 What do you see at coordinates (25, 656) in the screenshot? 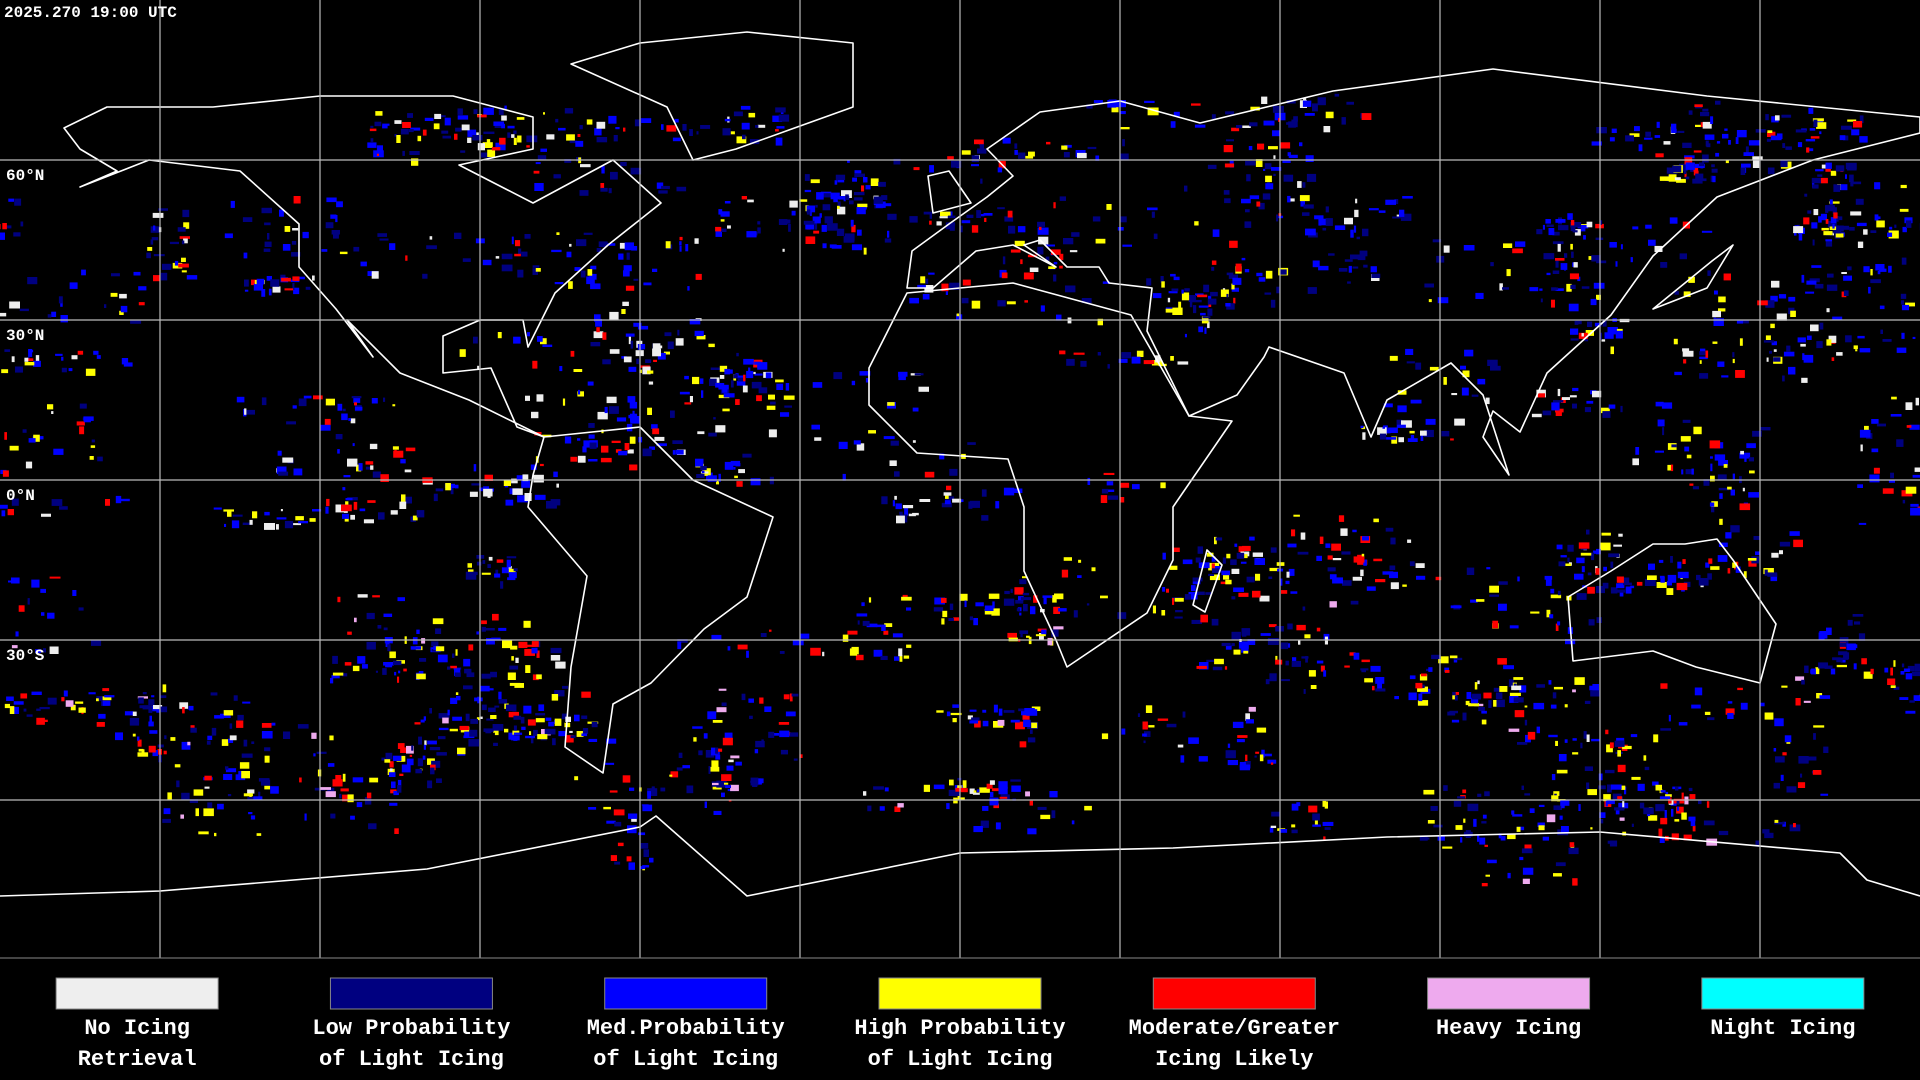
I see `latitude-label: 30°S` at bounding box center [25, 656].